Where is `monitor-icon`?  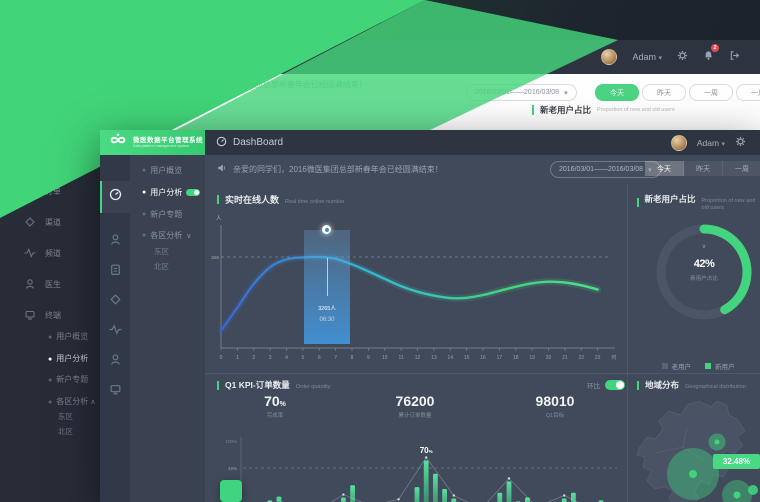
monitor-icon is located at coordinates (30, 315).